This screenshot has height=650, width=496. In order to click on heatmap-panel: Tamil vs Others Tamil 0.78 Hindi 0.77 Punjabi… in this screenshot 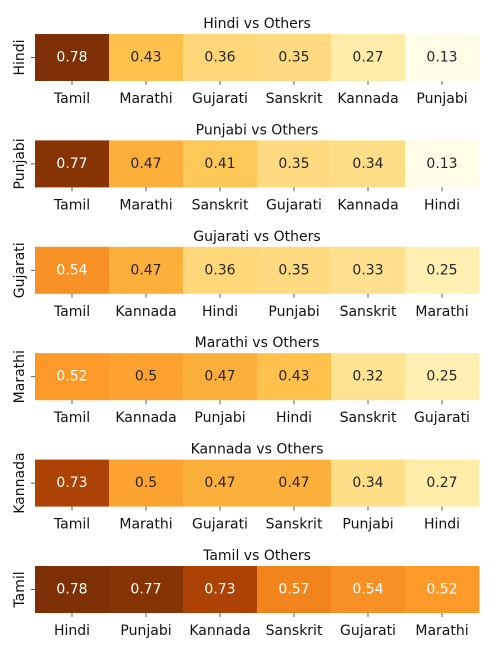, I will do `click(246, 593)`.